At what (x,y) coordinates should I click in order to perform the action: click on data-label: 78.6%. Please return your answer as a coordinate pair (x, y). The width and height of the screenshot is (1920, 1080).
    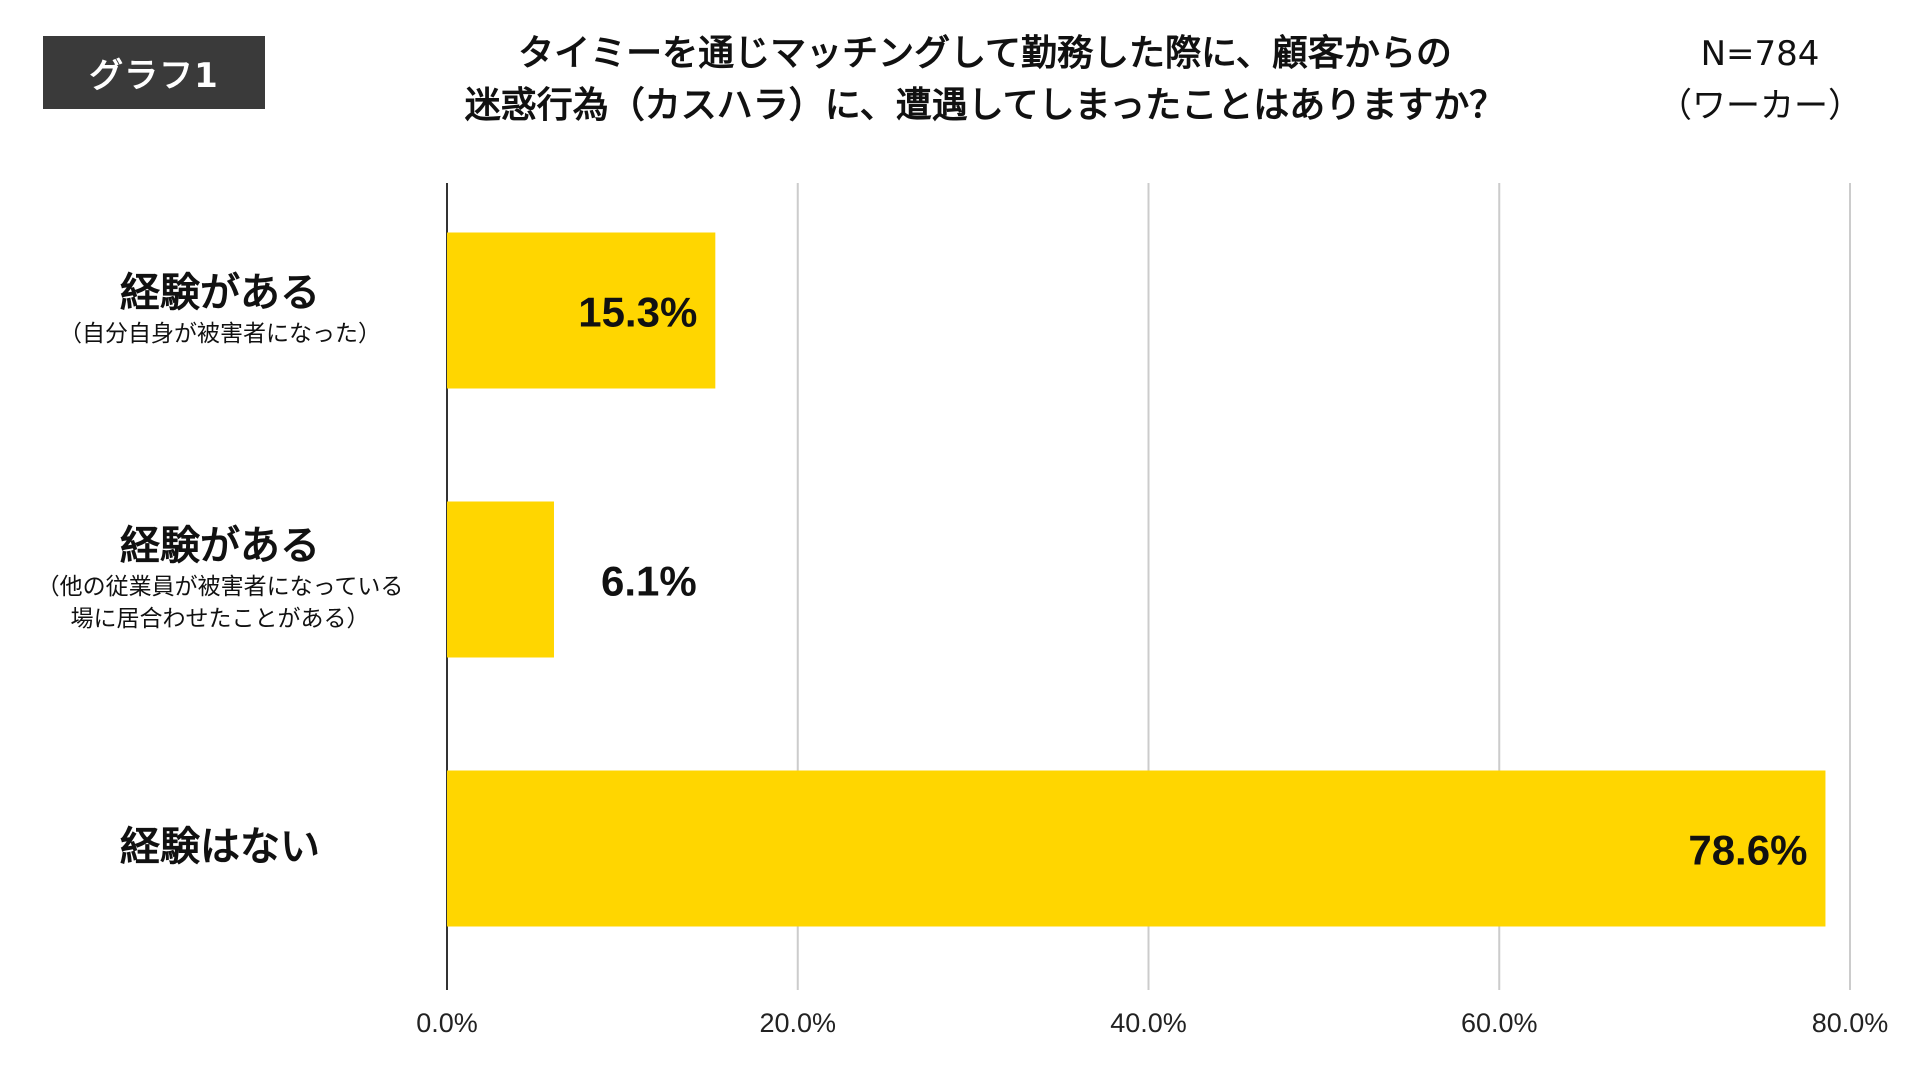
    Looking at the image, I should click on (1747, 850).